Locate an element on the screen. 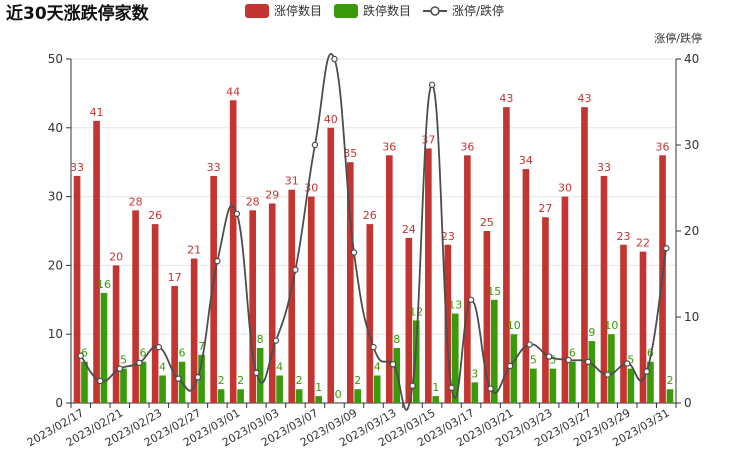  legend-item-up: 涨停数目 is located at coordinates (283, 10).